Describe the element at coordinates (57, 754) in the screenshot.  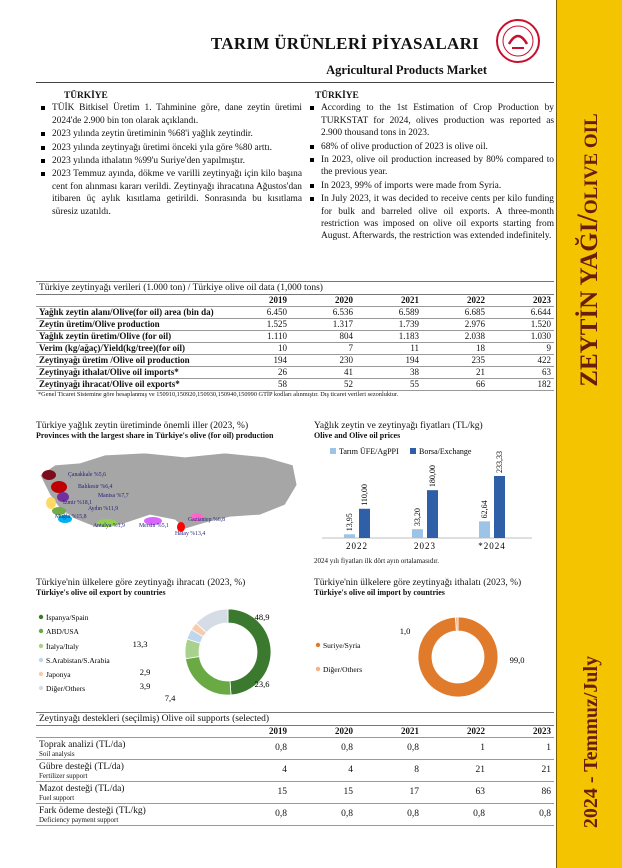
I see `row-label-en: Soil analysis` at that location.